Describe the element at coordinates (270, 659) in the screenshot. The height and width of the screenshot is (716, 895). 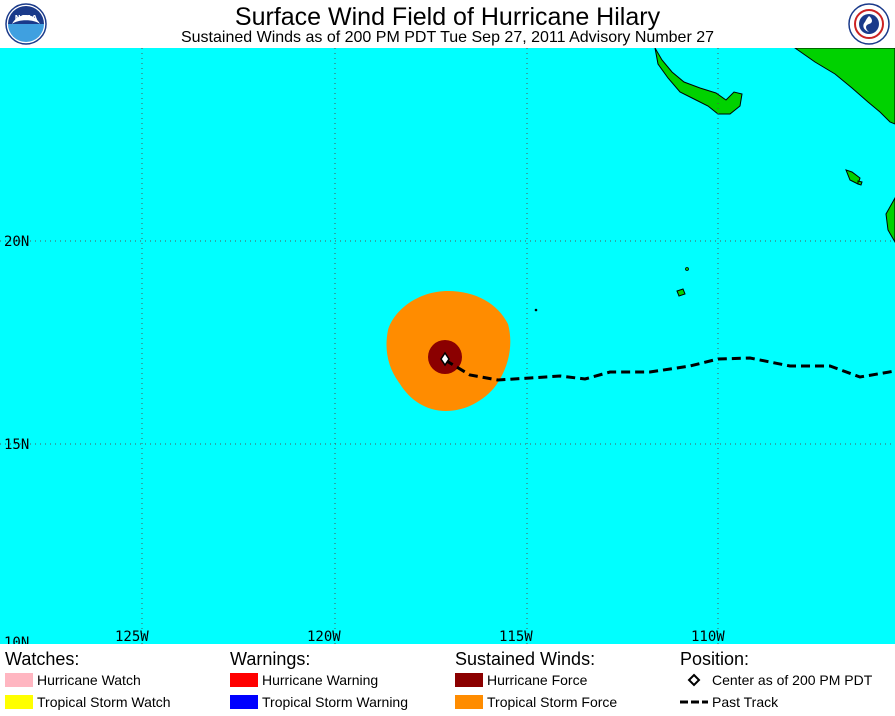
I see `legend-warnings-heading: Warnings:` at that location.